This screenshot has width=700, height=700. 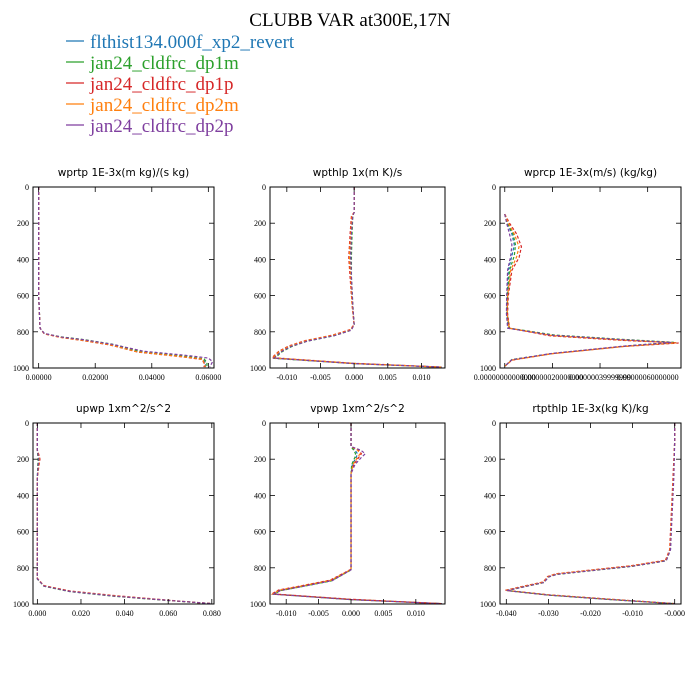 I want to click on panel-title: rtpthlp 1E-3x(kg K)/kg, so click(x=590, y=409).